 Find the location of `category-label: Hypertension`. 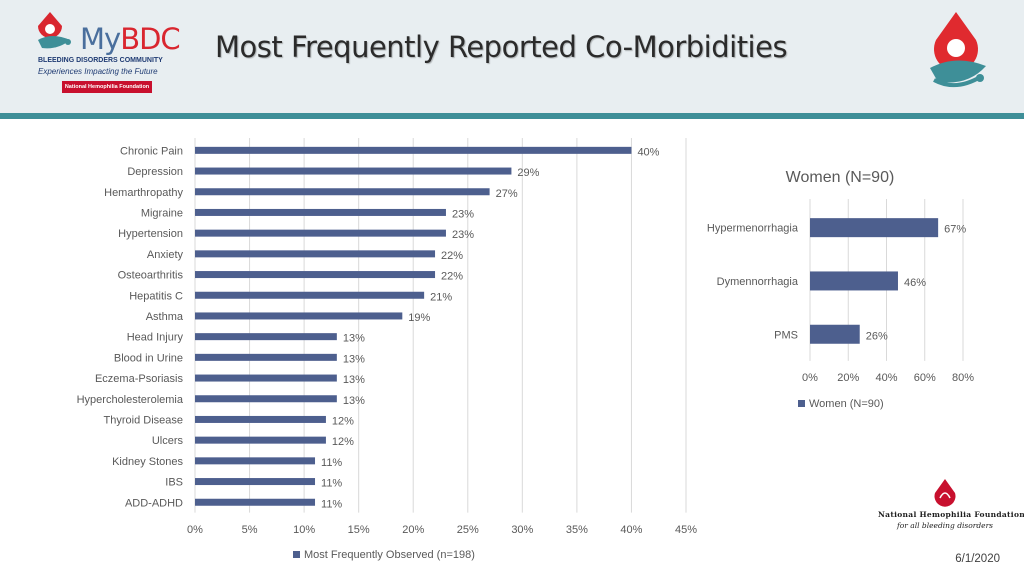

category-label: Hypertension is located at coordinates (150, 234).